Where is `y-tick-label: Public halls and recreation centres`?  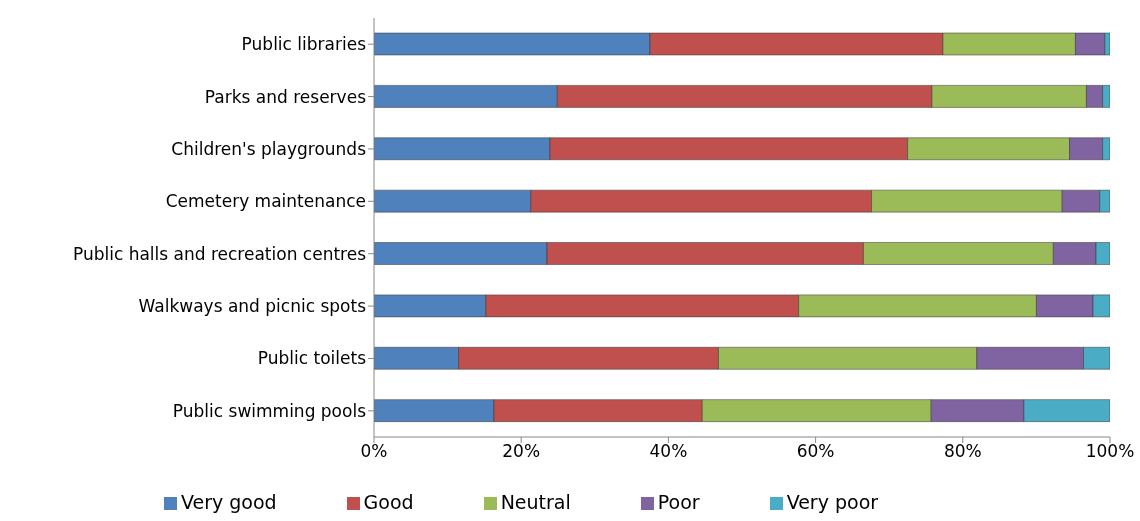 y-tick-label: Public halls and recreation centres is located at coordinates (219, 253).